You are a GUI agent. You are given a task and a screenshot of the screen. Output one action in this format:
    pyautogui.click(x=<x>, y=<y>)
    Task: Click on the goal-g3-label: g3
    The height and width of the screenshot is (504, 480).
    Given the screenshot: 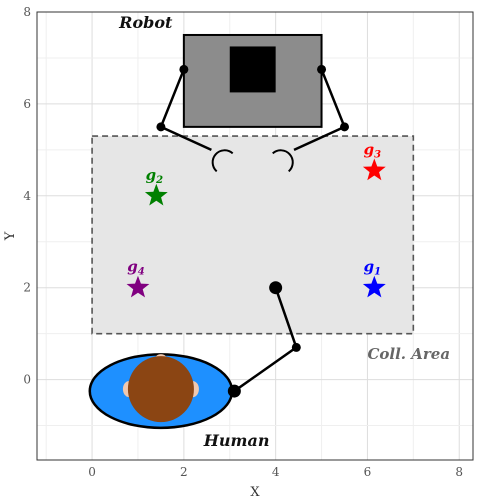 What is the action you would take?
    pyautogui.click(x=373, y=151)
    